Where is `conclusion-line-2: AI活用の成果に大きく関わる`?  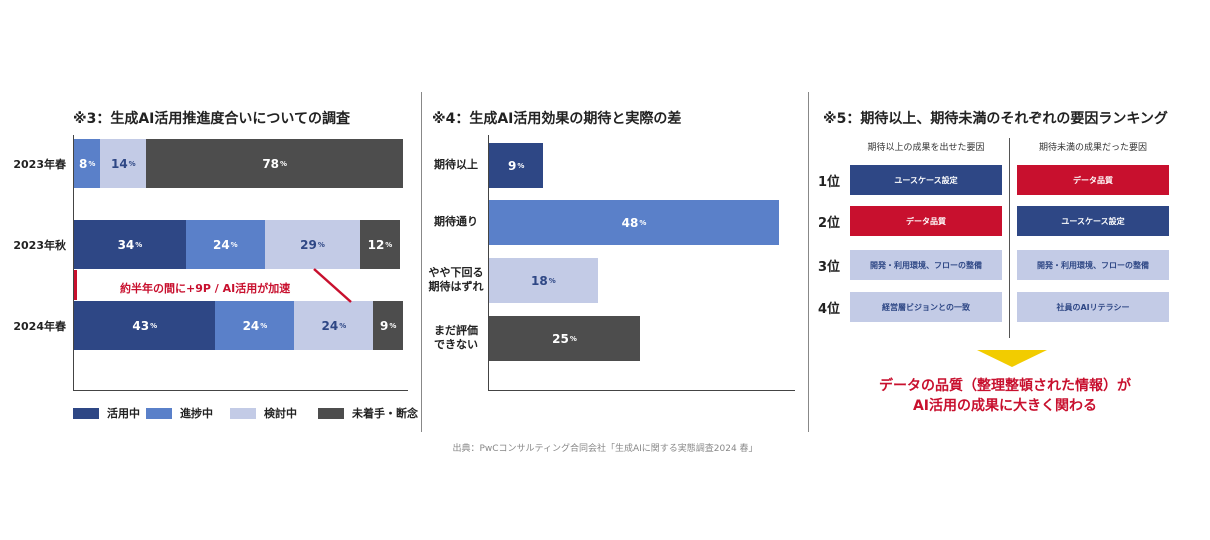 conclusion-line-2: AI活用の成果に大きく関わる is located at coordinates (1005, 406).